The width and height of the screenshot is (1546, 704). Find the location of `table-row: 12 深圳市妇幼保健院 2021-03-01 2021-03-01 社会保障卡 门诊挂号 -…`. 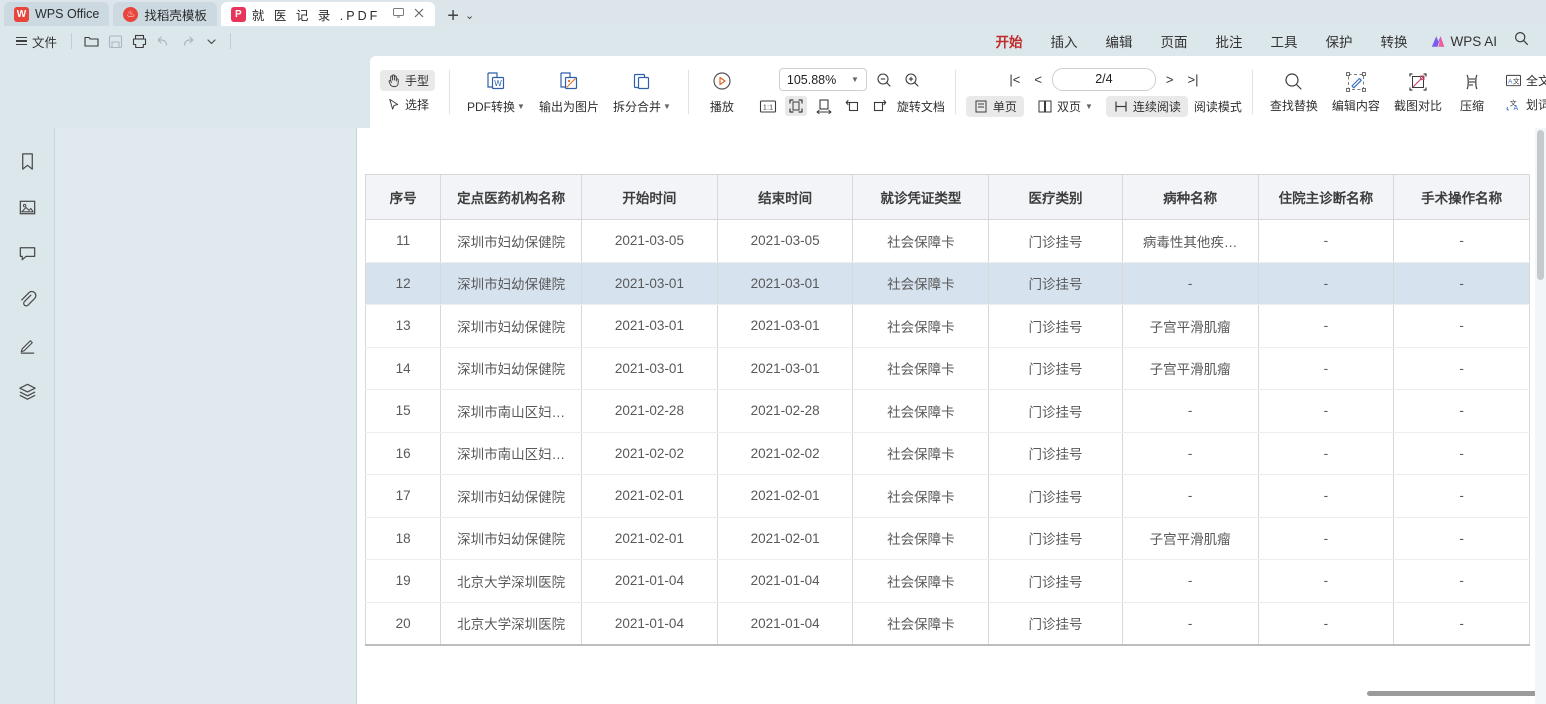

table-row: 12 深圳市妇幼保健院 2021-03-01 2021-03-01 社会保障卡 门诊挂号 -… is located at coordinates (947, 283).